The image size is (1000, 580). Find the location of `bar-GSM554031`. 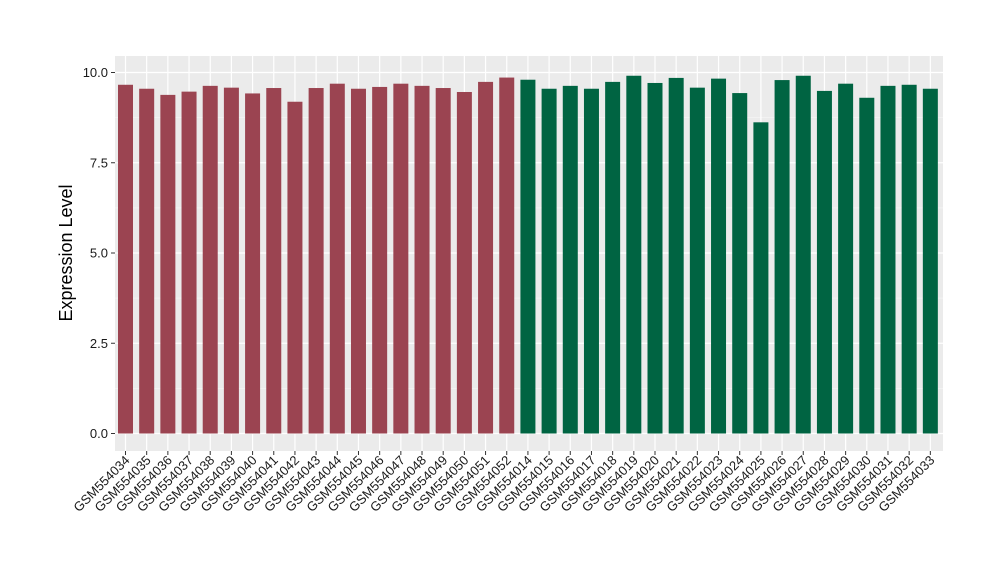

bar-GSM554031 is located at coordinates (888, 259).